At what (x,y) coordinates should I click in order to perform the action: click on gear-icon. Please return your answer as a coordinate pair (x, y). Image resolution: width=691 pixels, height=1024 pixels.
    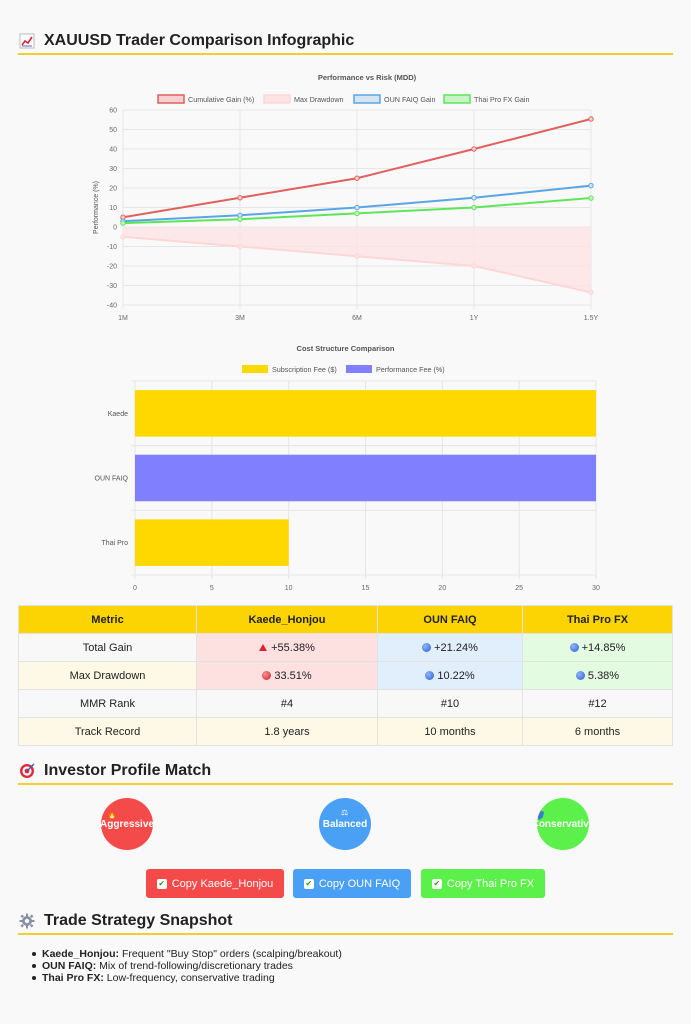
    Looking at the image, I should click on (27, 921).